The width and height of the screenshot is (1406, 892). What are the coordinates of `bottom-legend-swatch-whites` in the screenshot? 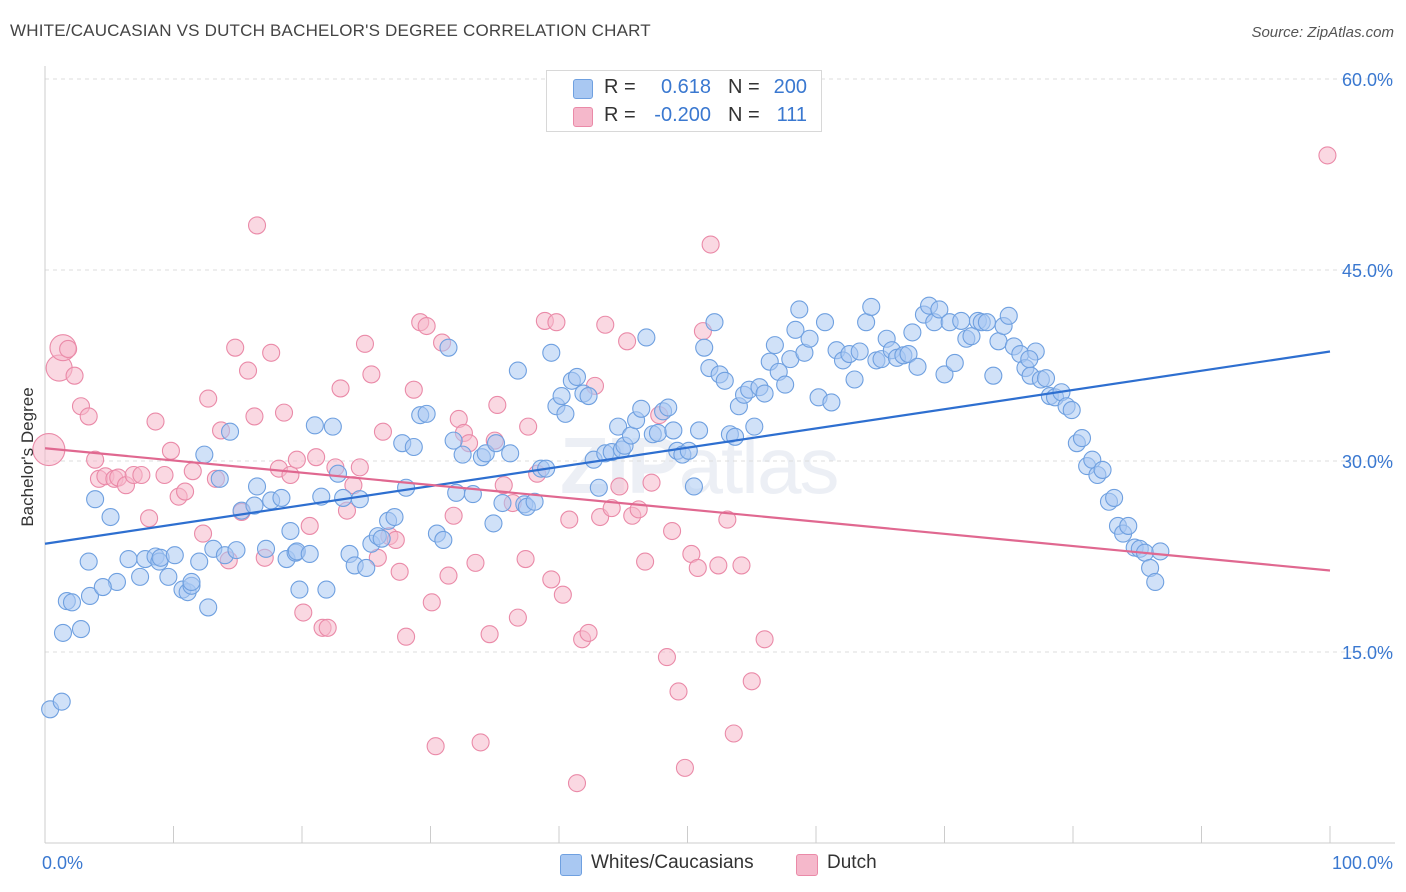 It's located at (571, 865).